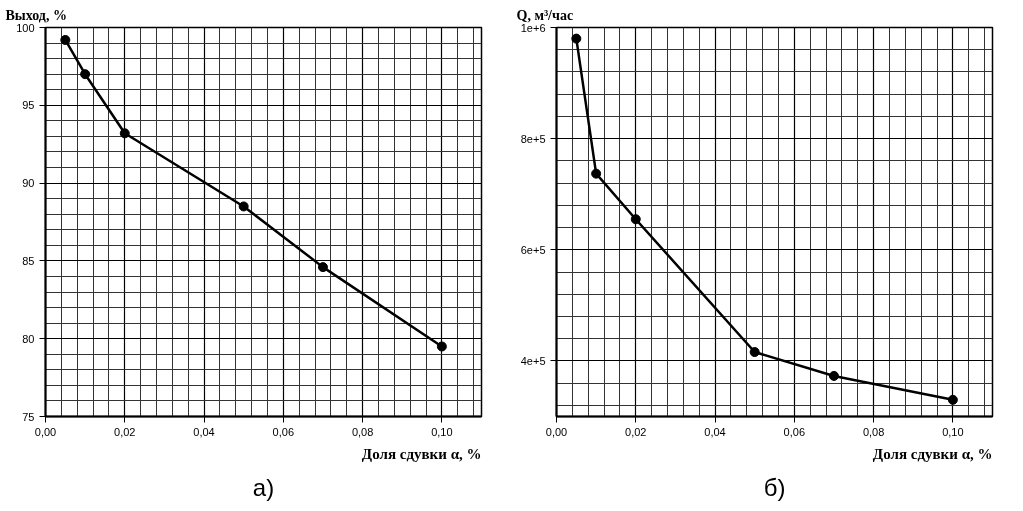 This screenshot has height=511, width=1023. I want to click on y-tick-label: 80, so click(28, 338).